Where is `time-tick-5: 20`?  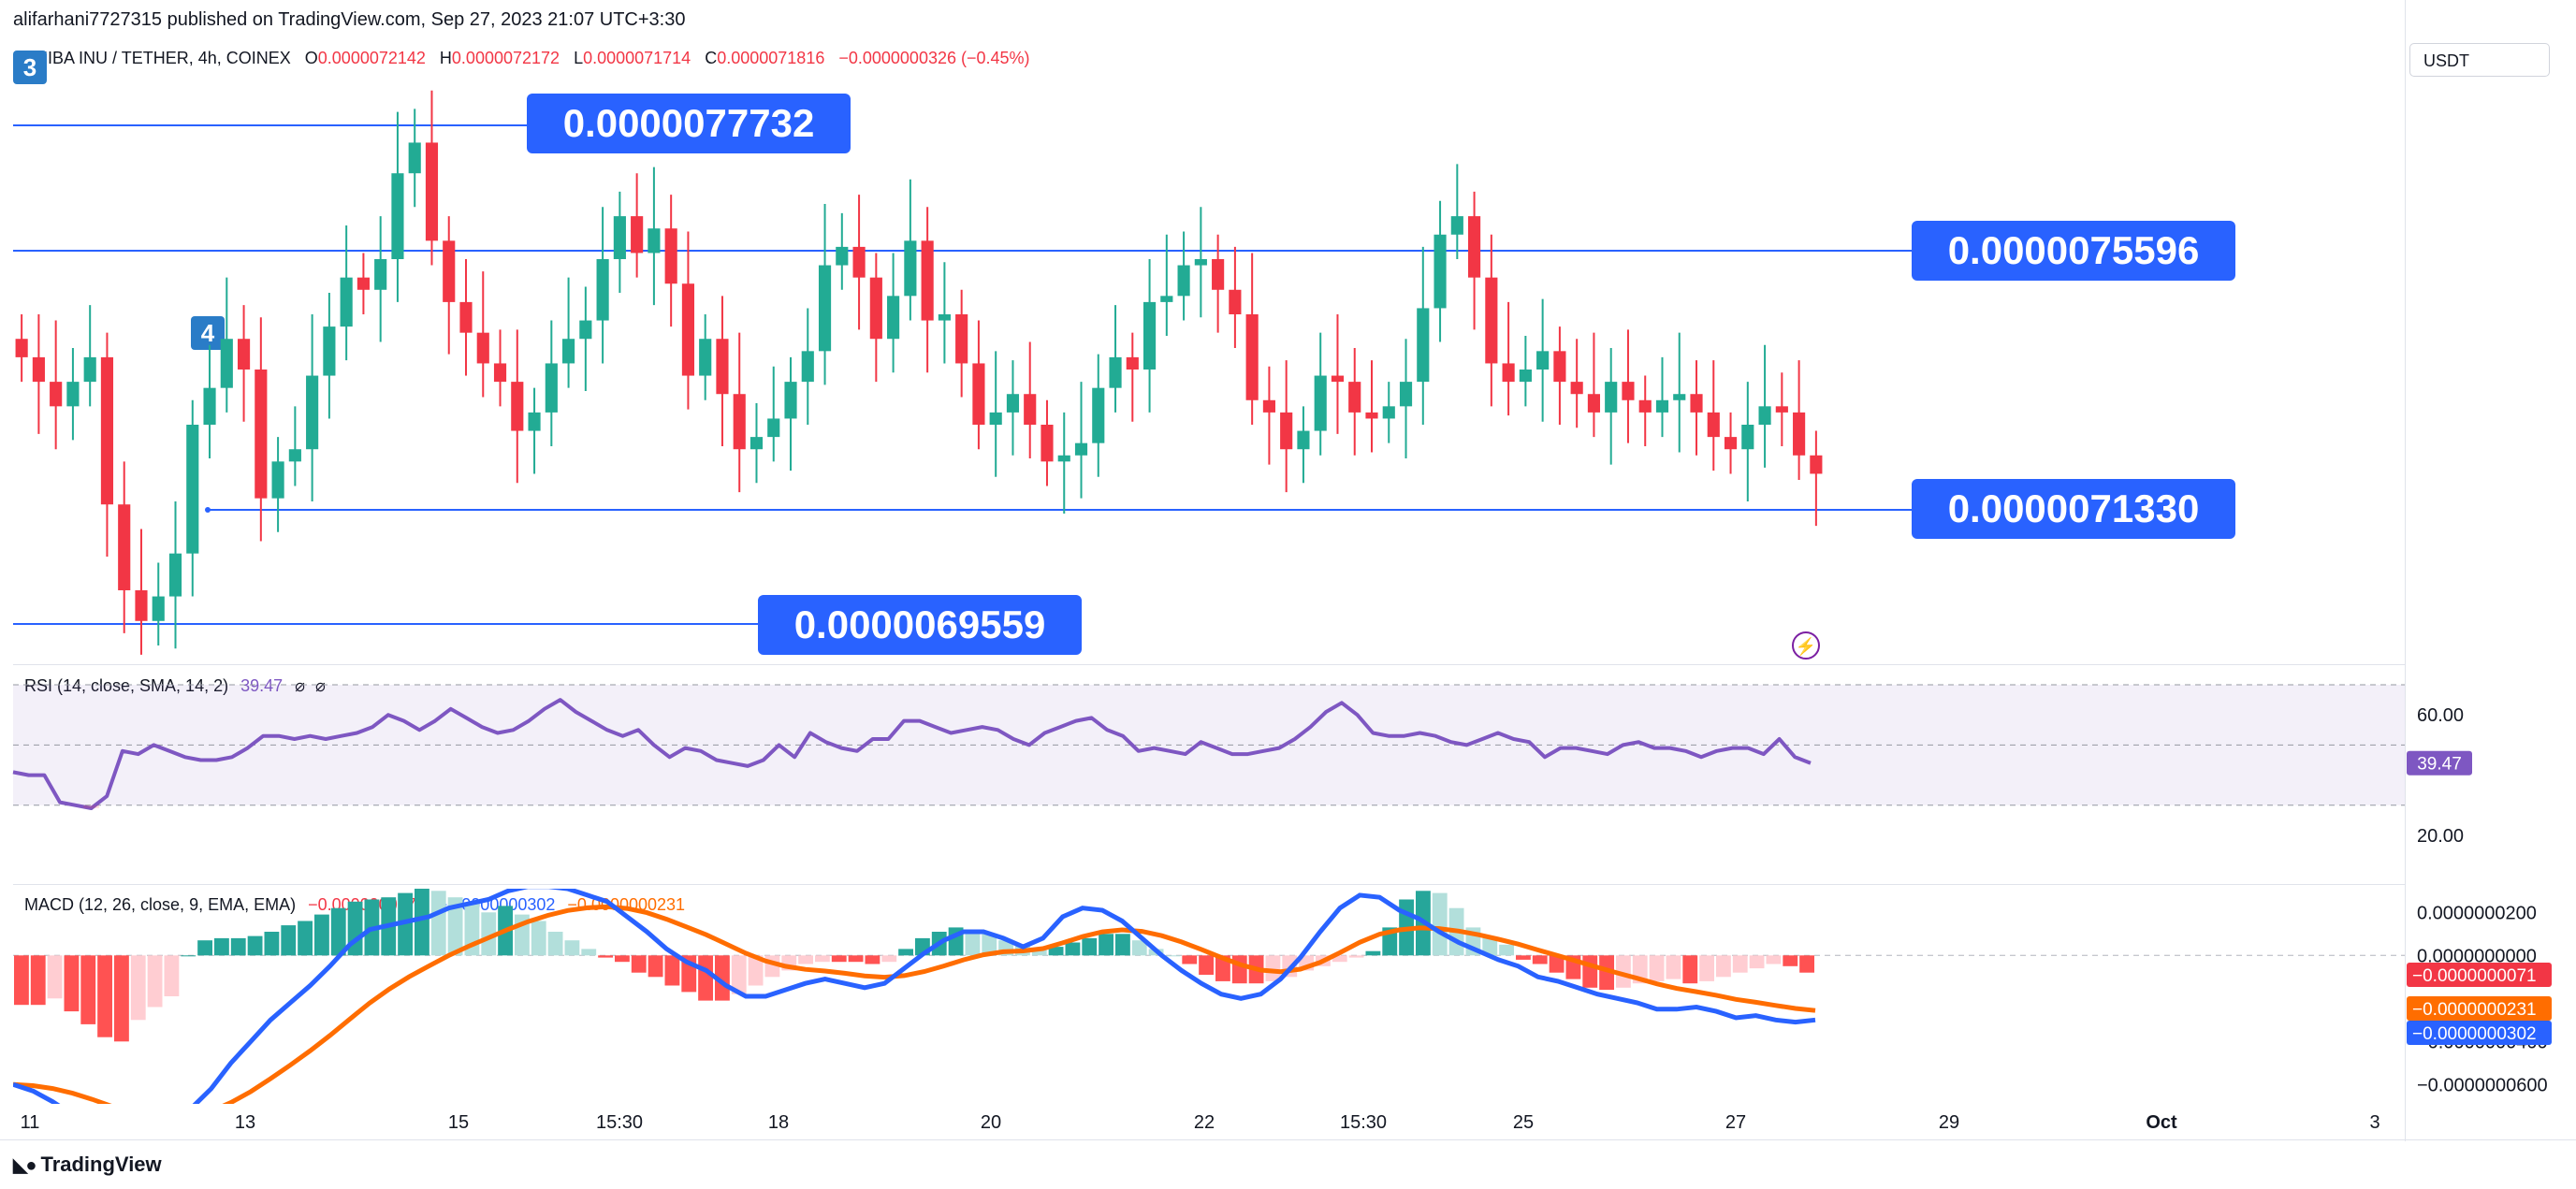
time-tick-5: 20 is located at coordinates (991, 1122).